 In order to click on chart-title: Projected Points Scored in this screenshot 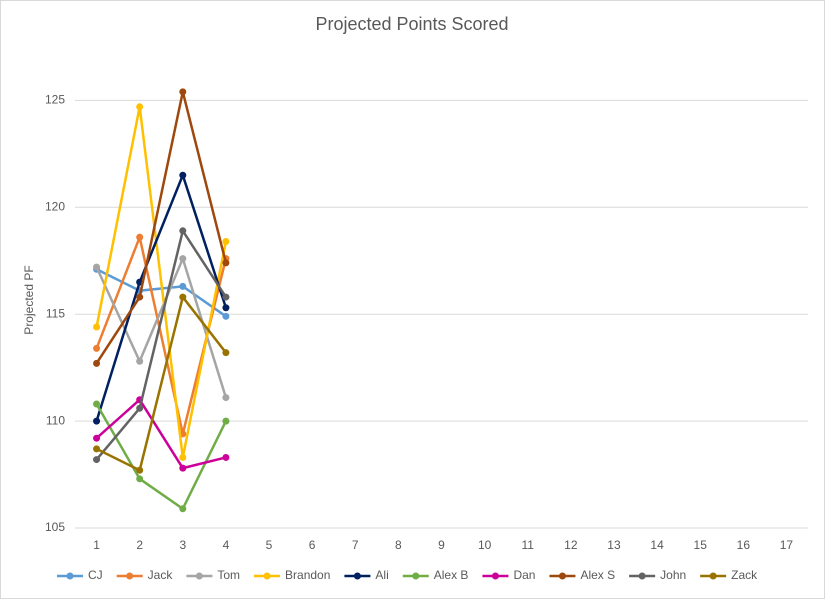, I will do `click(411, 24)`.